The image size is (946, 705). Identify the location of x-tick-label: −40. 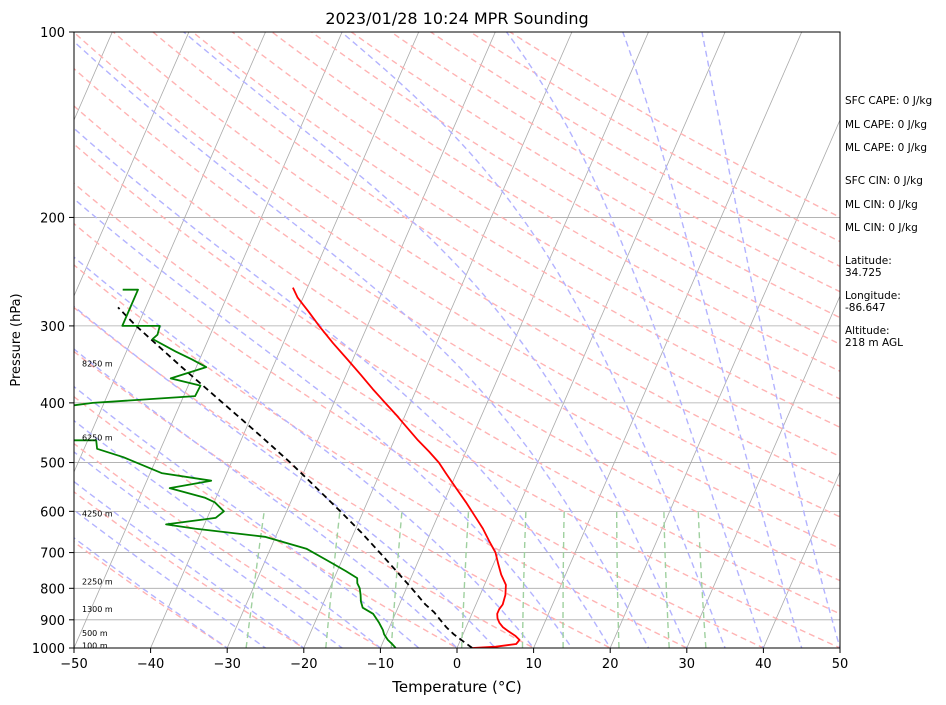
(150, 664).